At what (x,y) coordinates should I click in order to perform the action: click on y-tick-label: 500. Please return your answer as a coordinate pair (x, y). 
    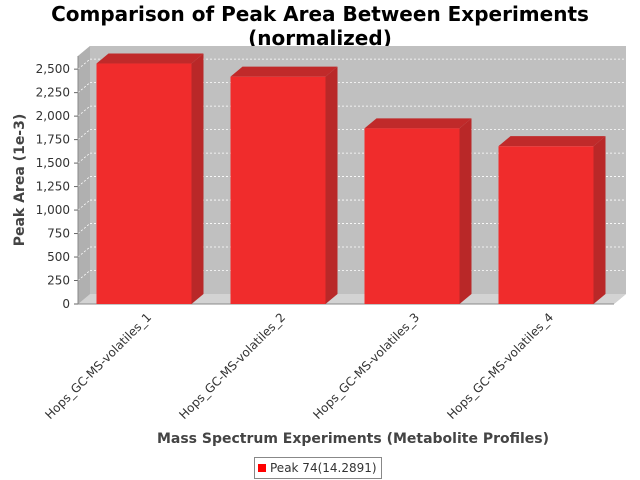
    Looking at the image, I should click on (58, 257).